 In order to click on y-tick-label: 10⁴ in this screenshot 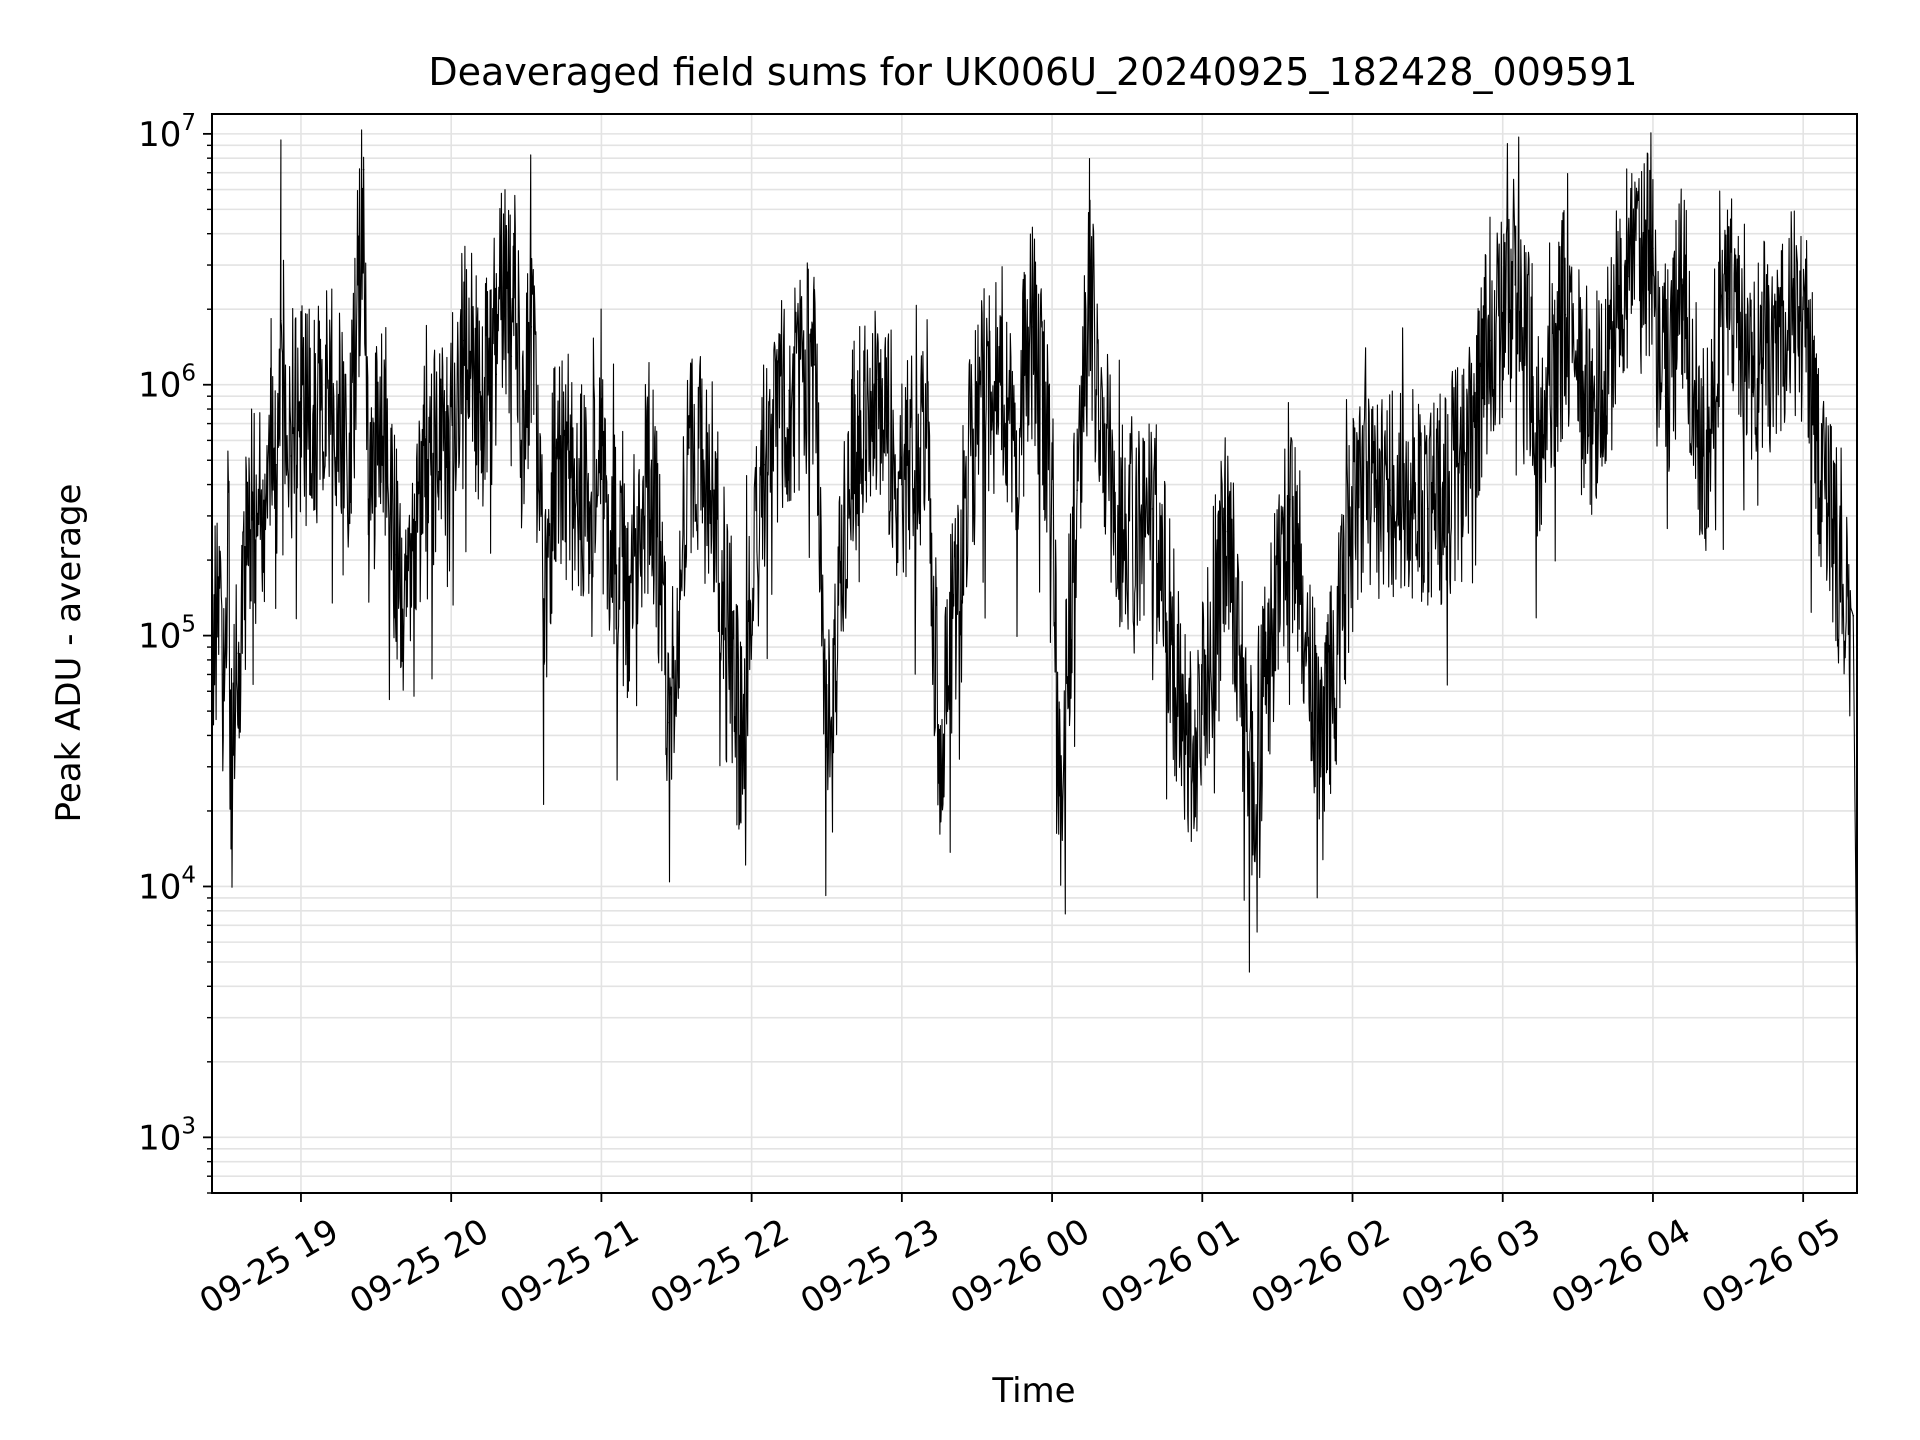, I will do `click(167, 884)`.